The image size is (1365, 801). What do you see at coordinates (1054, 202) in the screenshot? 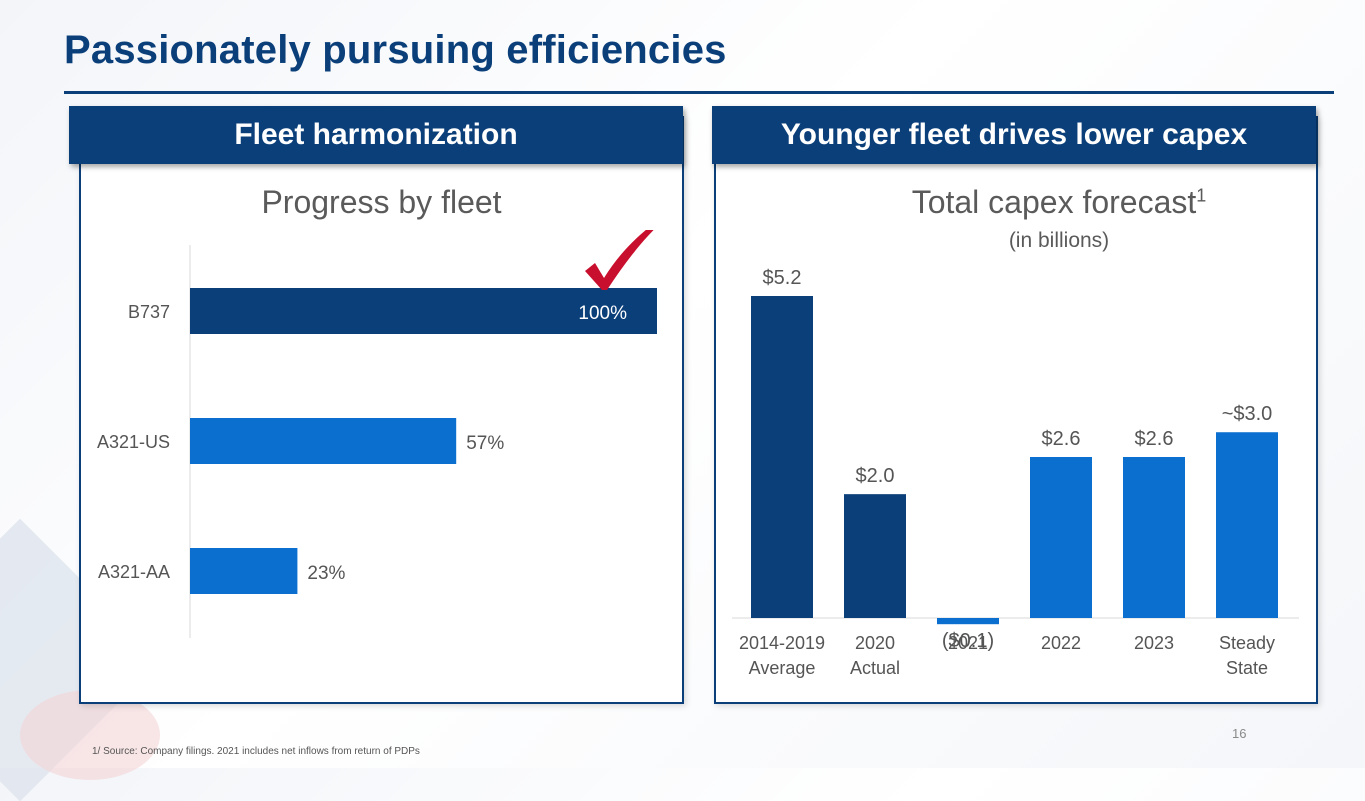
I see `capex-chart-title-text: Total capex forecast` at bounding box center [1054, 202].